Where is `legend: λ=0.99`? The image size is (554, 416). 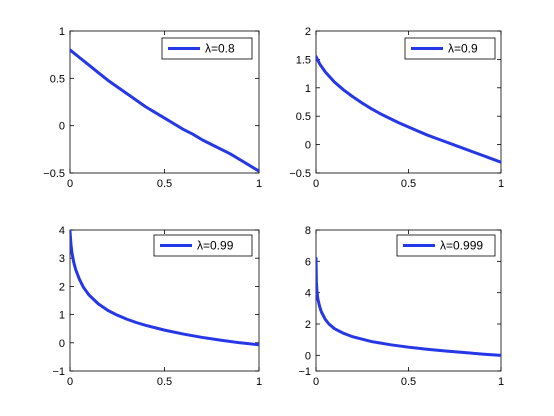
legend: λ=0.99 is located at coordinates (203, 245).